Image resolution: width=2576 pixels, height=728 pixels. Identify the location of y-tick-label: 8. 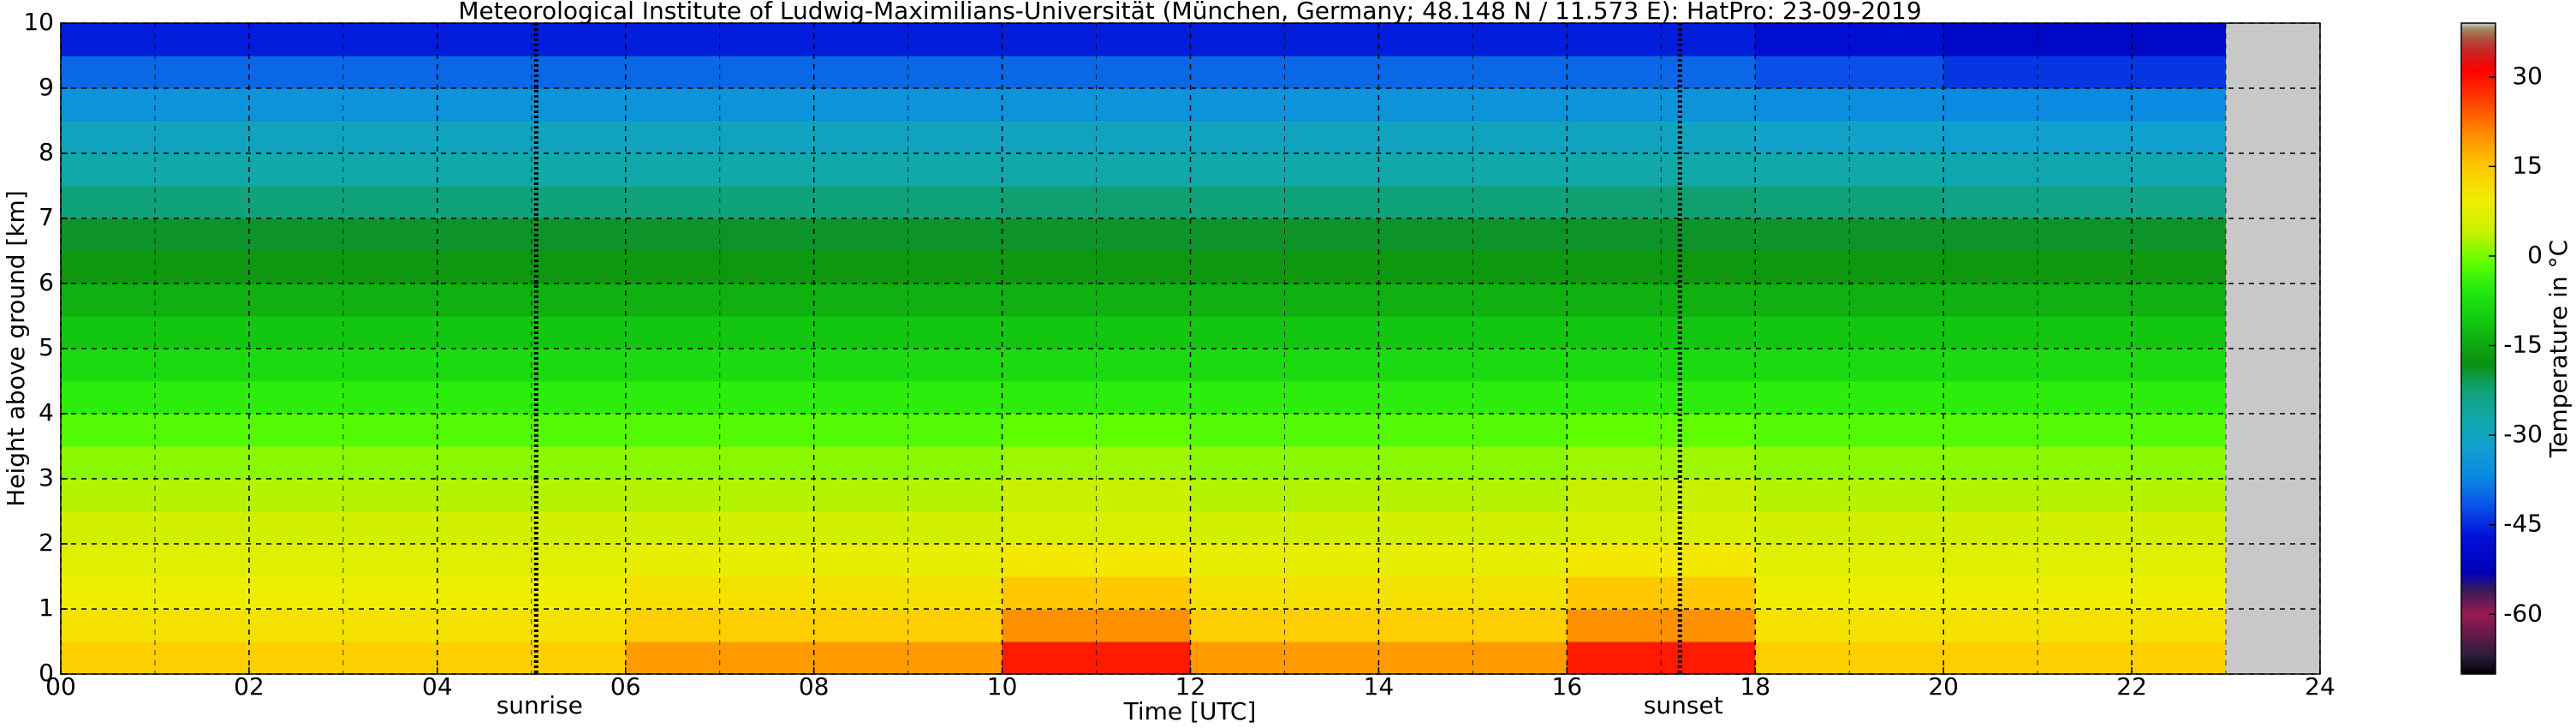
(46, 152).